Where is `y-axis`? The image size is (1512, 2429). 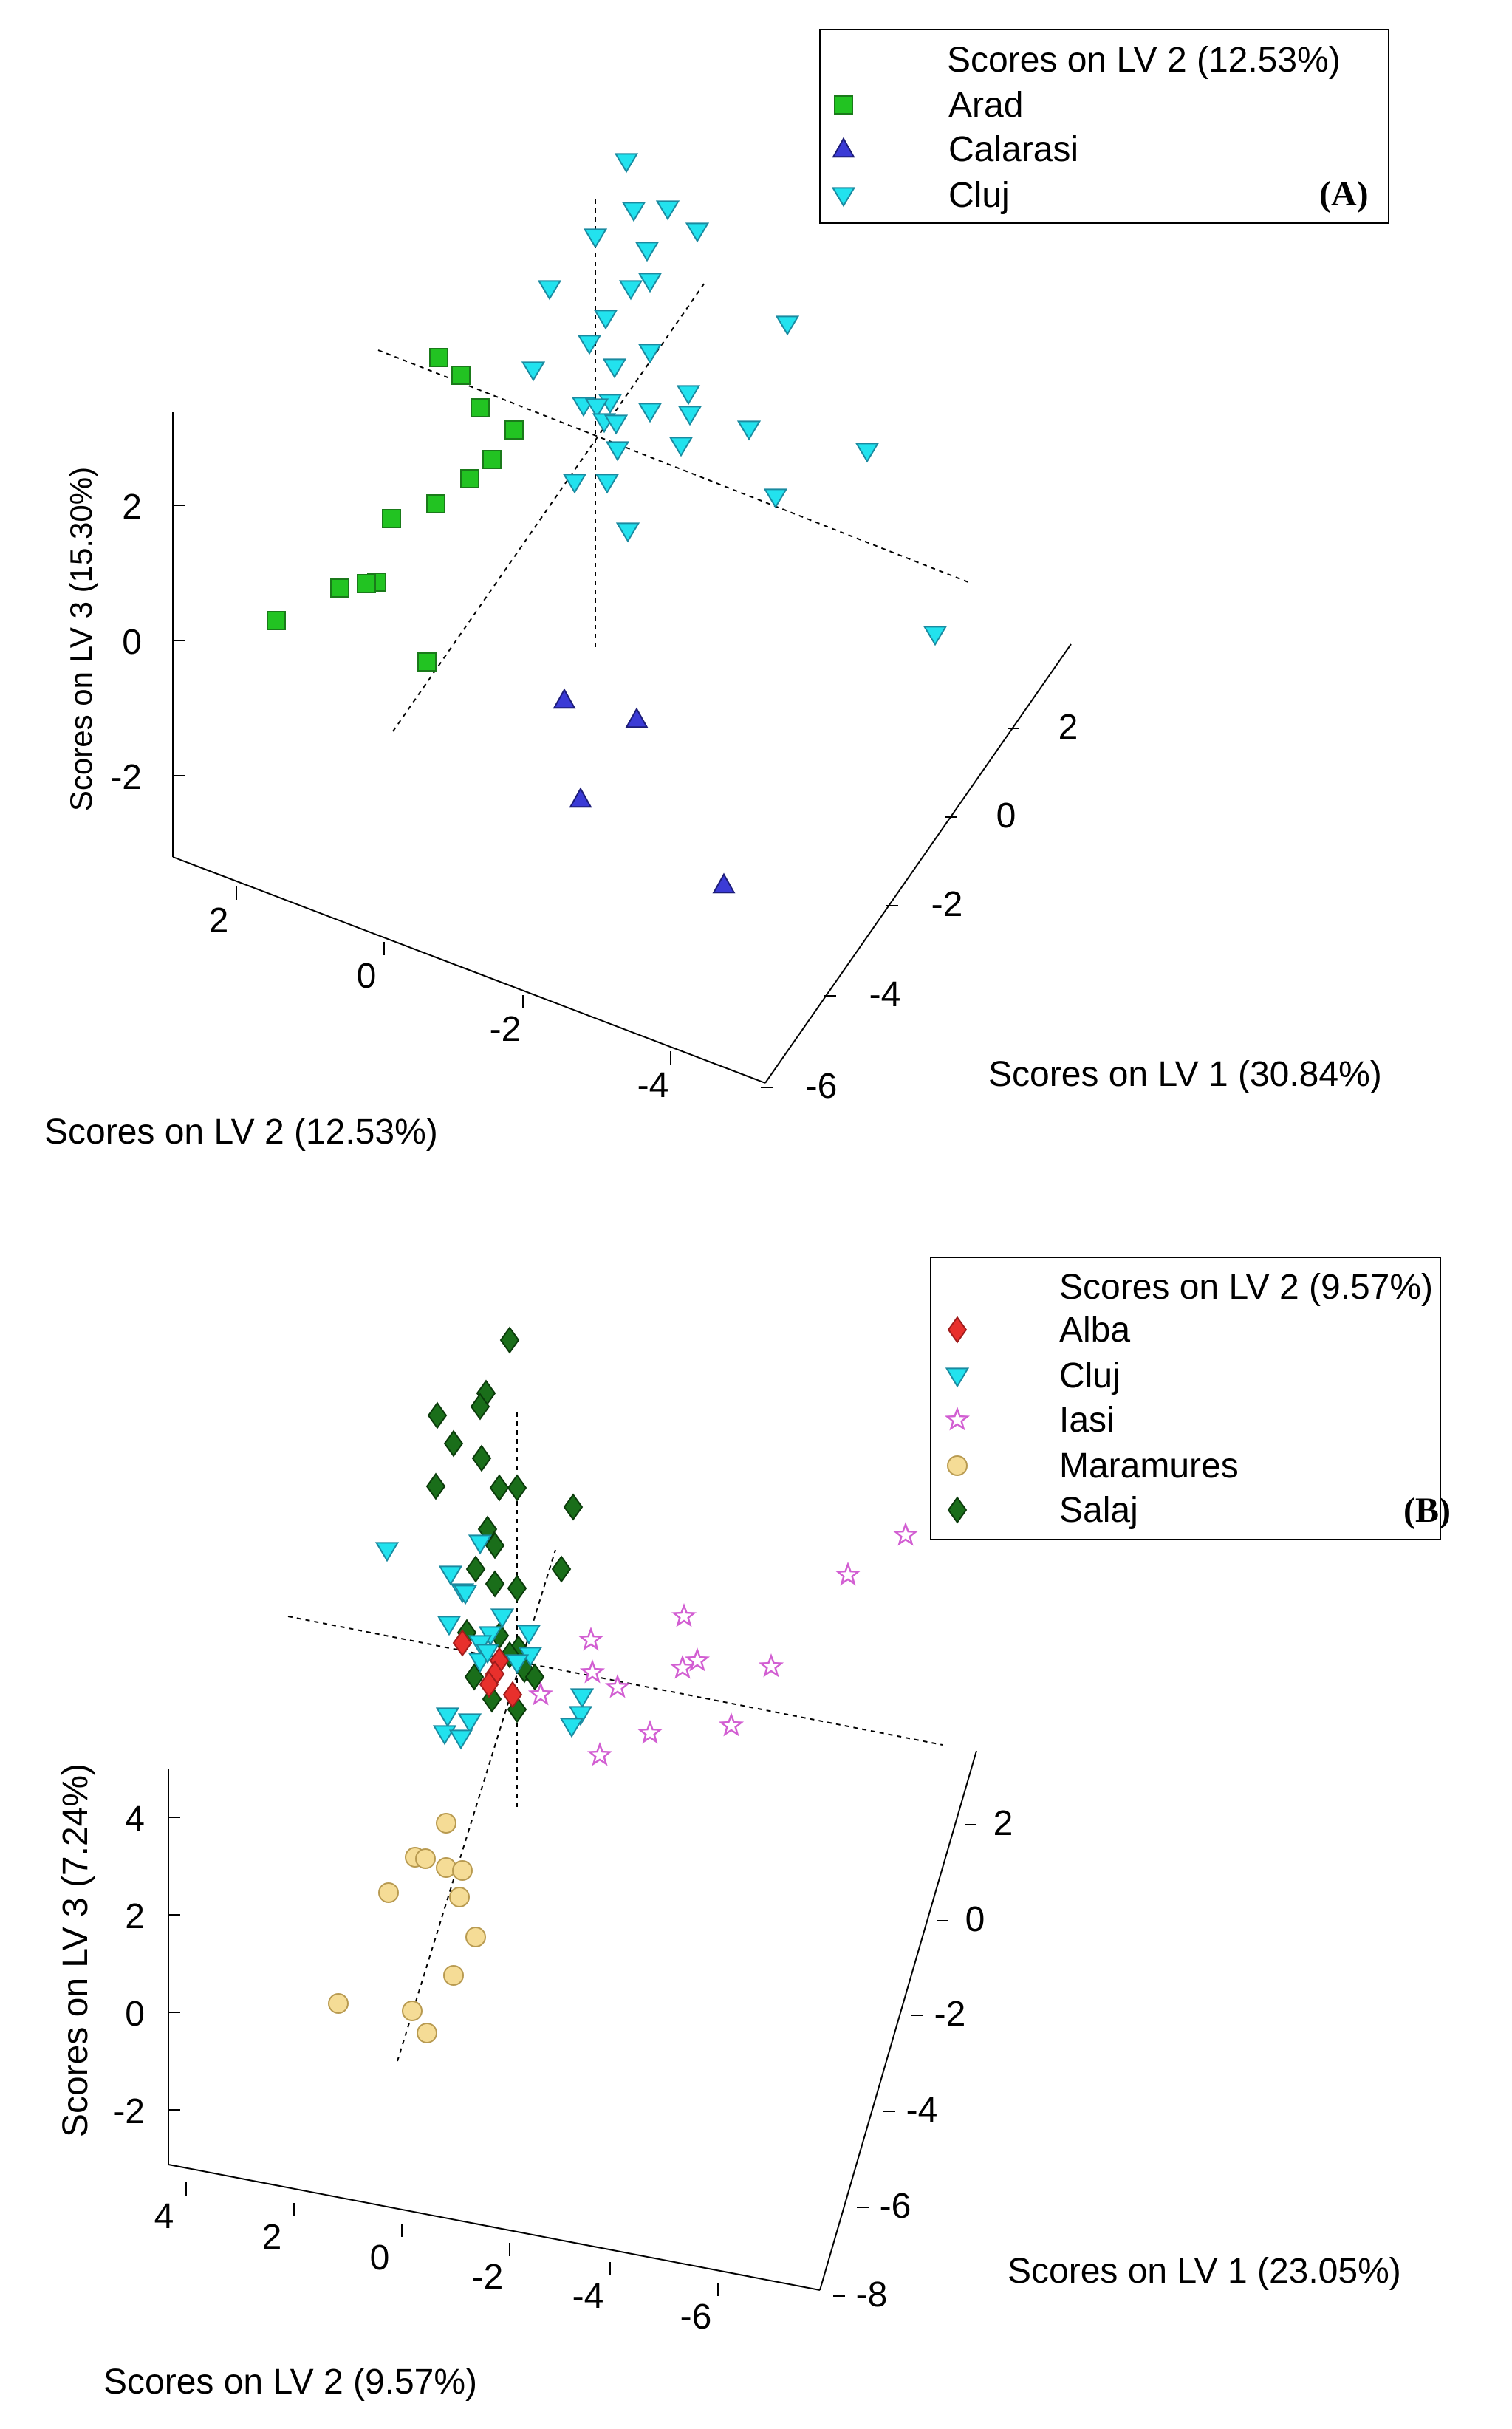 y-axis is located at coordinates (469, 970).